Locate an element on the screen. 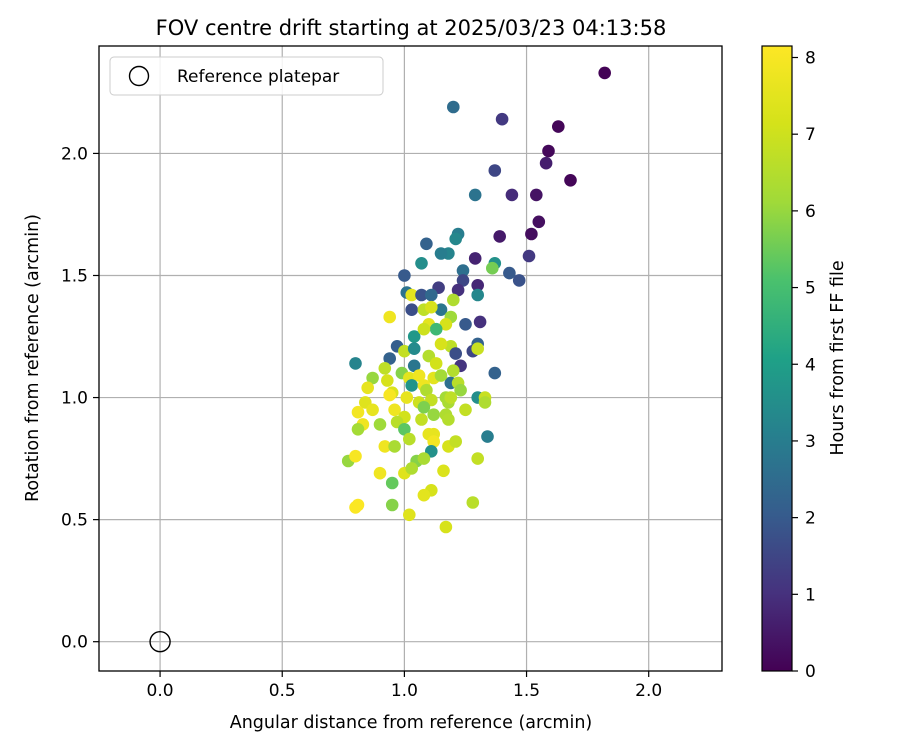 Image resolution: width=900 pixels, height=750 pixels. colorbar-tick-label: 5 is located at coordinates (810, 289).